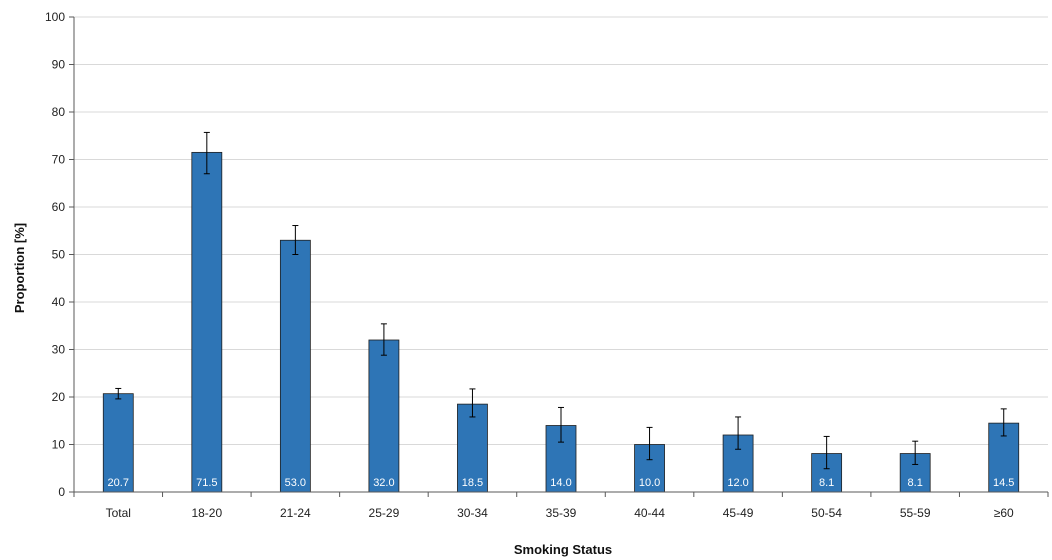 This screenshot has width=1052, height=560. Describe the element at coordinates (59, 397) in the screenshot. I see `y-tick-label: 20` at that location.